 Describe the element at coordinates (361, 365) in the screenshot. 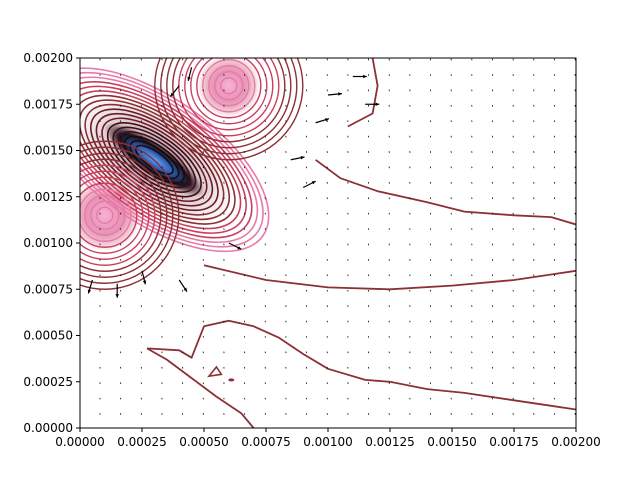

I see `lower-contour` at that location.